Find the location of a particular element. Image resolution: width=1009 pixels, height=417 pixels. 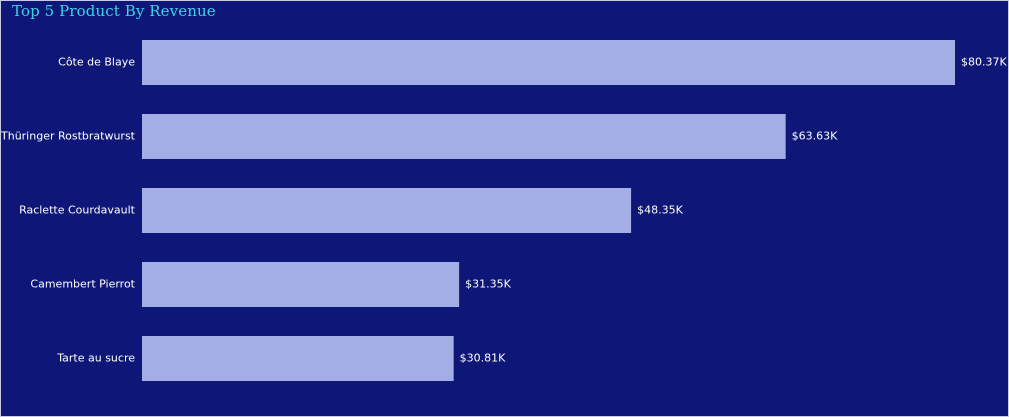

category-label-5: Tarte au sucre is located at coordinates (95, 358).